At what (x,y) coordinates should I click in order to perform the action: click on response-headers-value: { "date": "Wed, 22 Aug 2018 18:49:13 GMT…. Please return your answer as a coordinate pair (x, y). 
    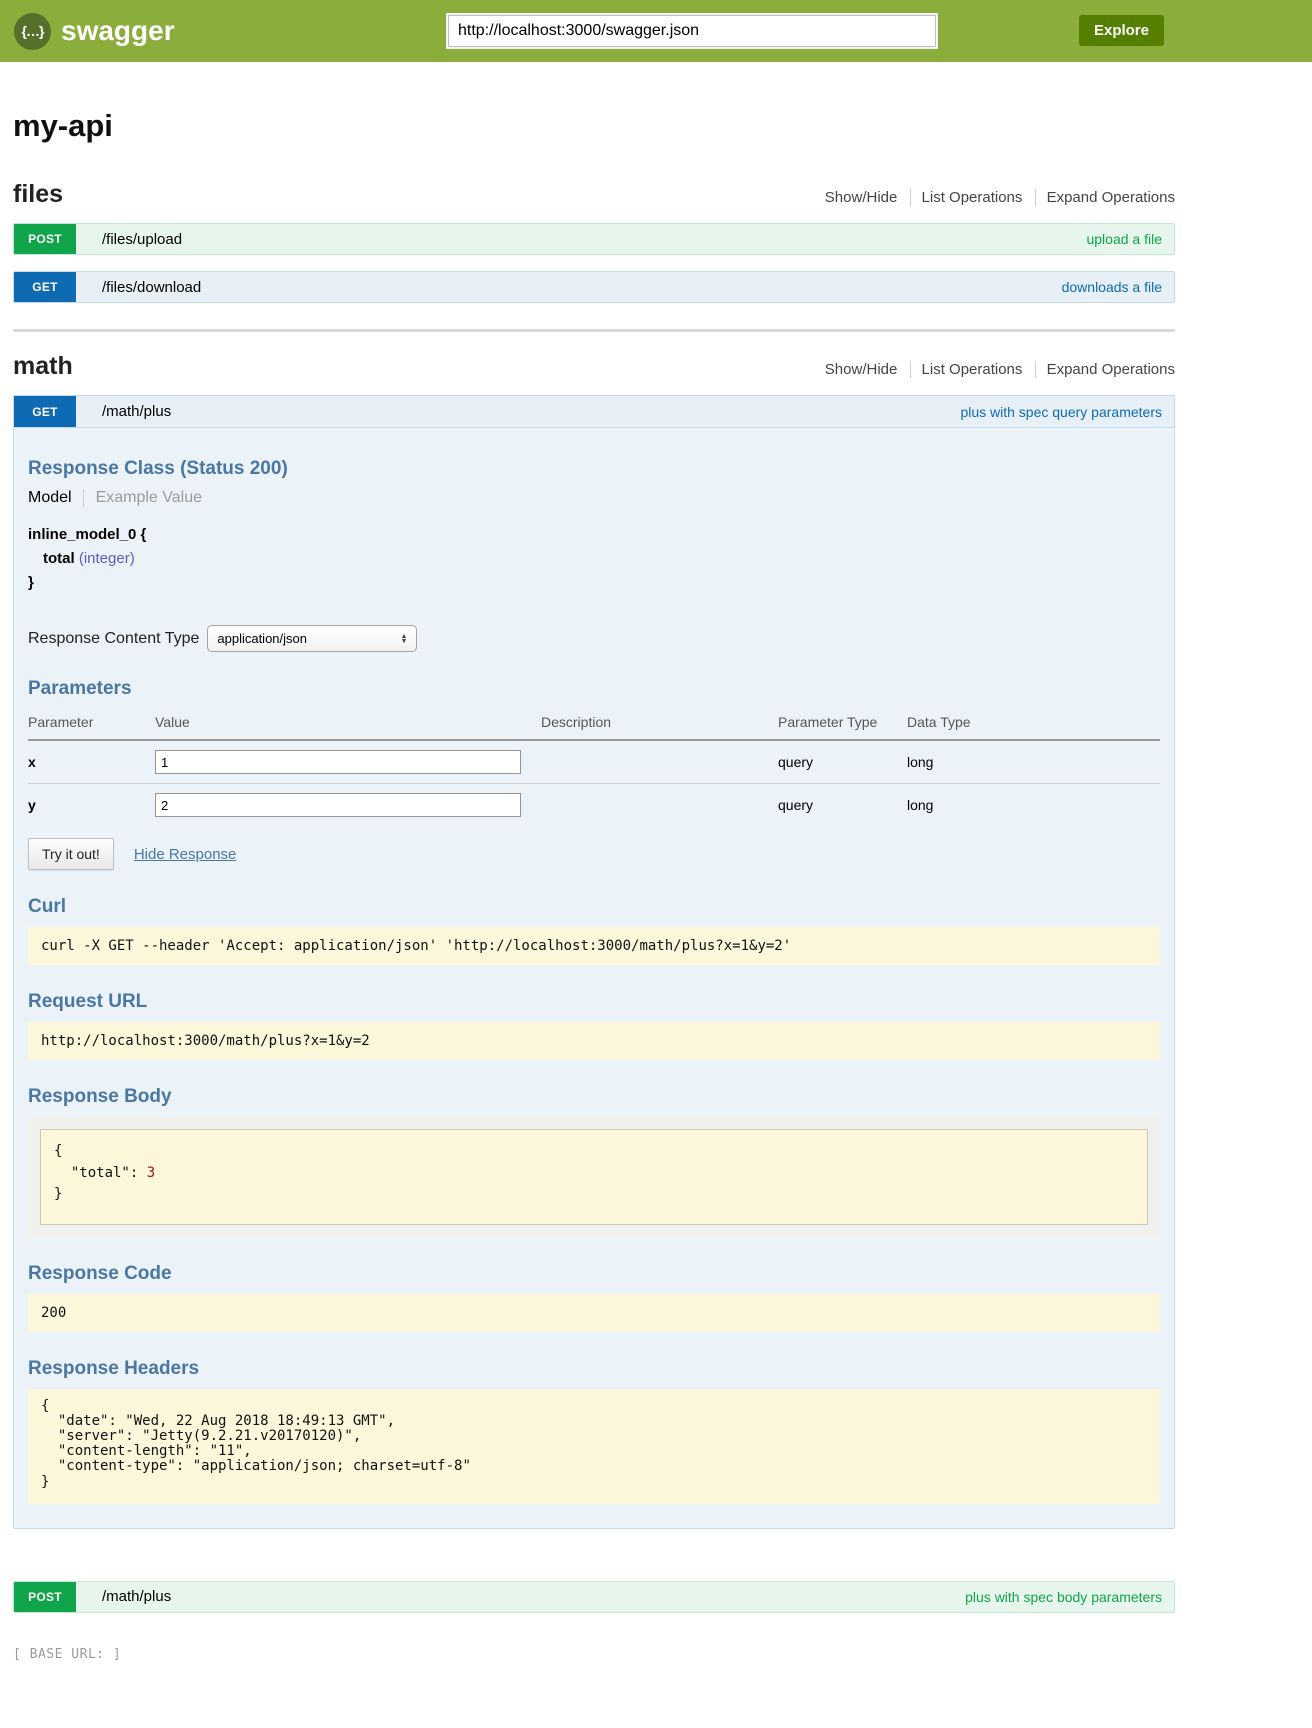
    Looking at the image, I should click on (594, 1446).